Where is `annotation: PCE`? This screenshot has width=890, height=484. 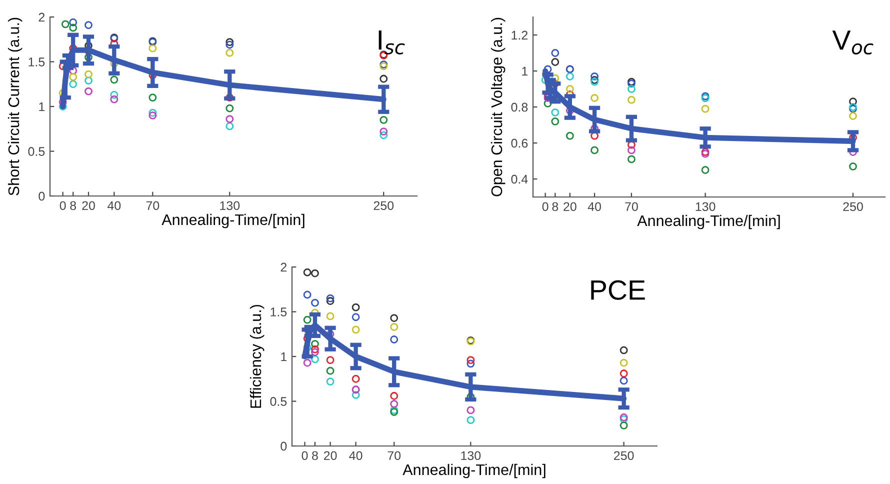
annotation: PCE is located at coordinates (618, 290).